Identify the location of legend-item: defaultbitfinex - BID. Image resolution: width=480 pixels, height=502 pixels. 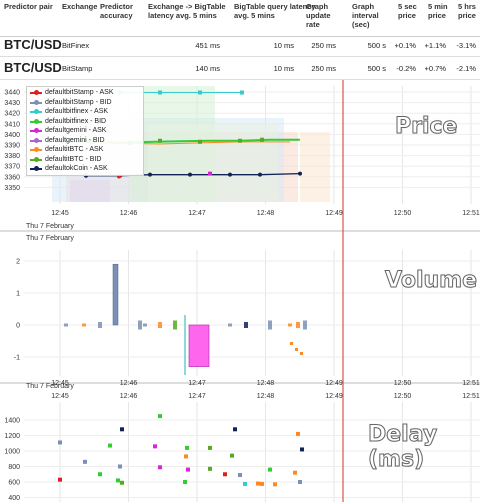
(85, 122).